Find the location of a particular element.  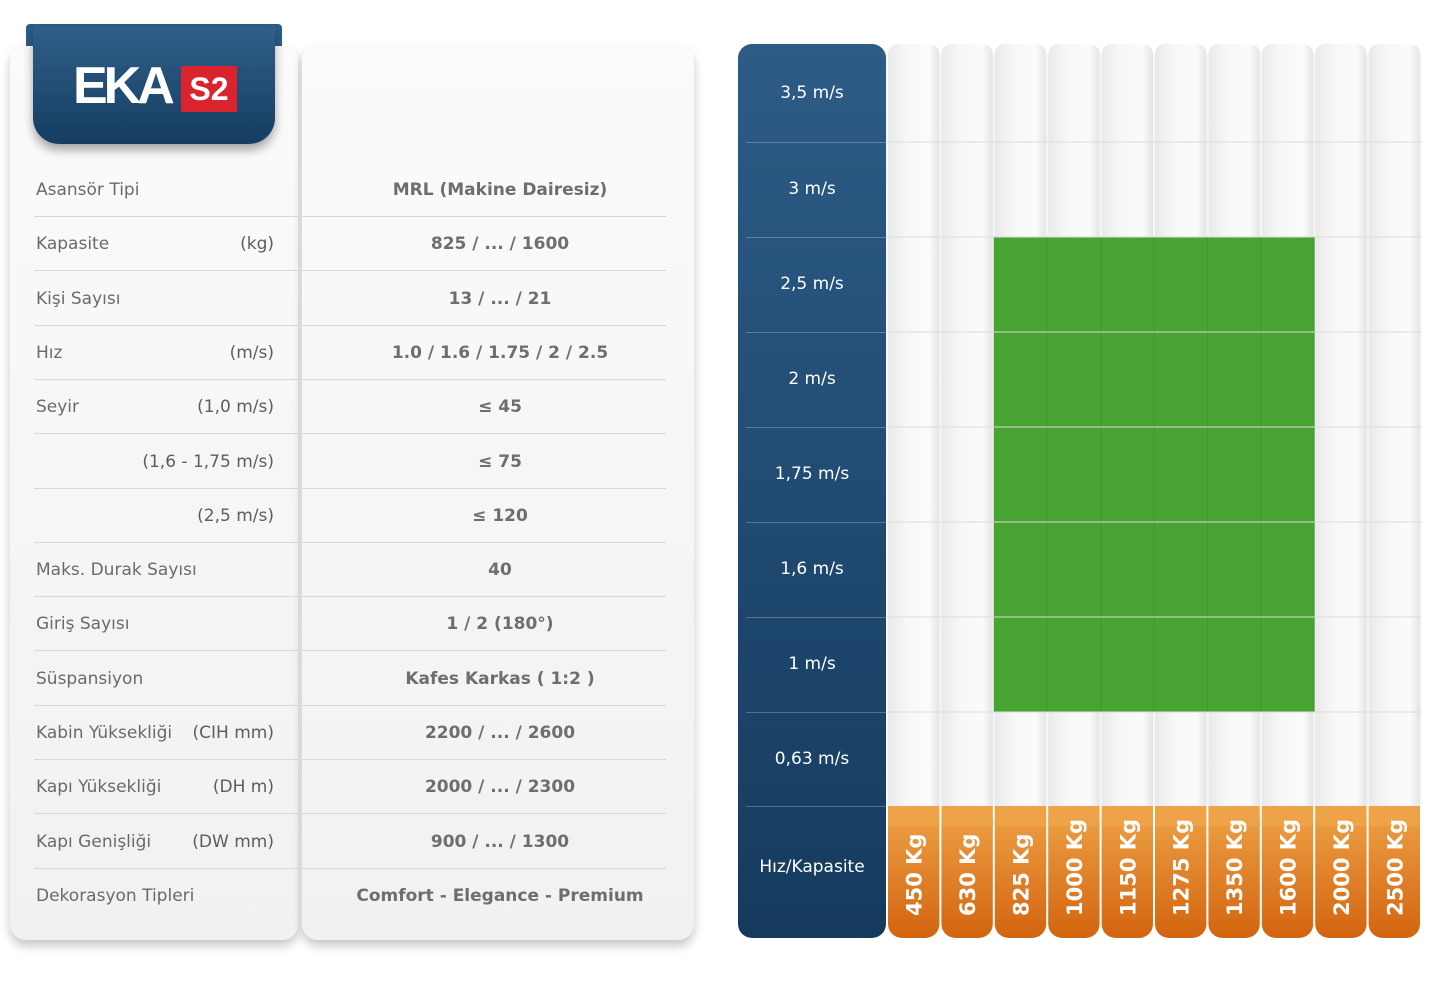

spec-label: Dekorasyon Tipleri is located at coordinates (115, 895).